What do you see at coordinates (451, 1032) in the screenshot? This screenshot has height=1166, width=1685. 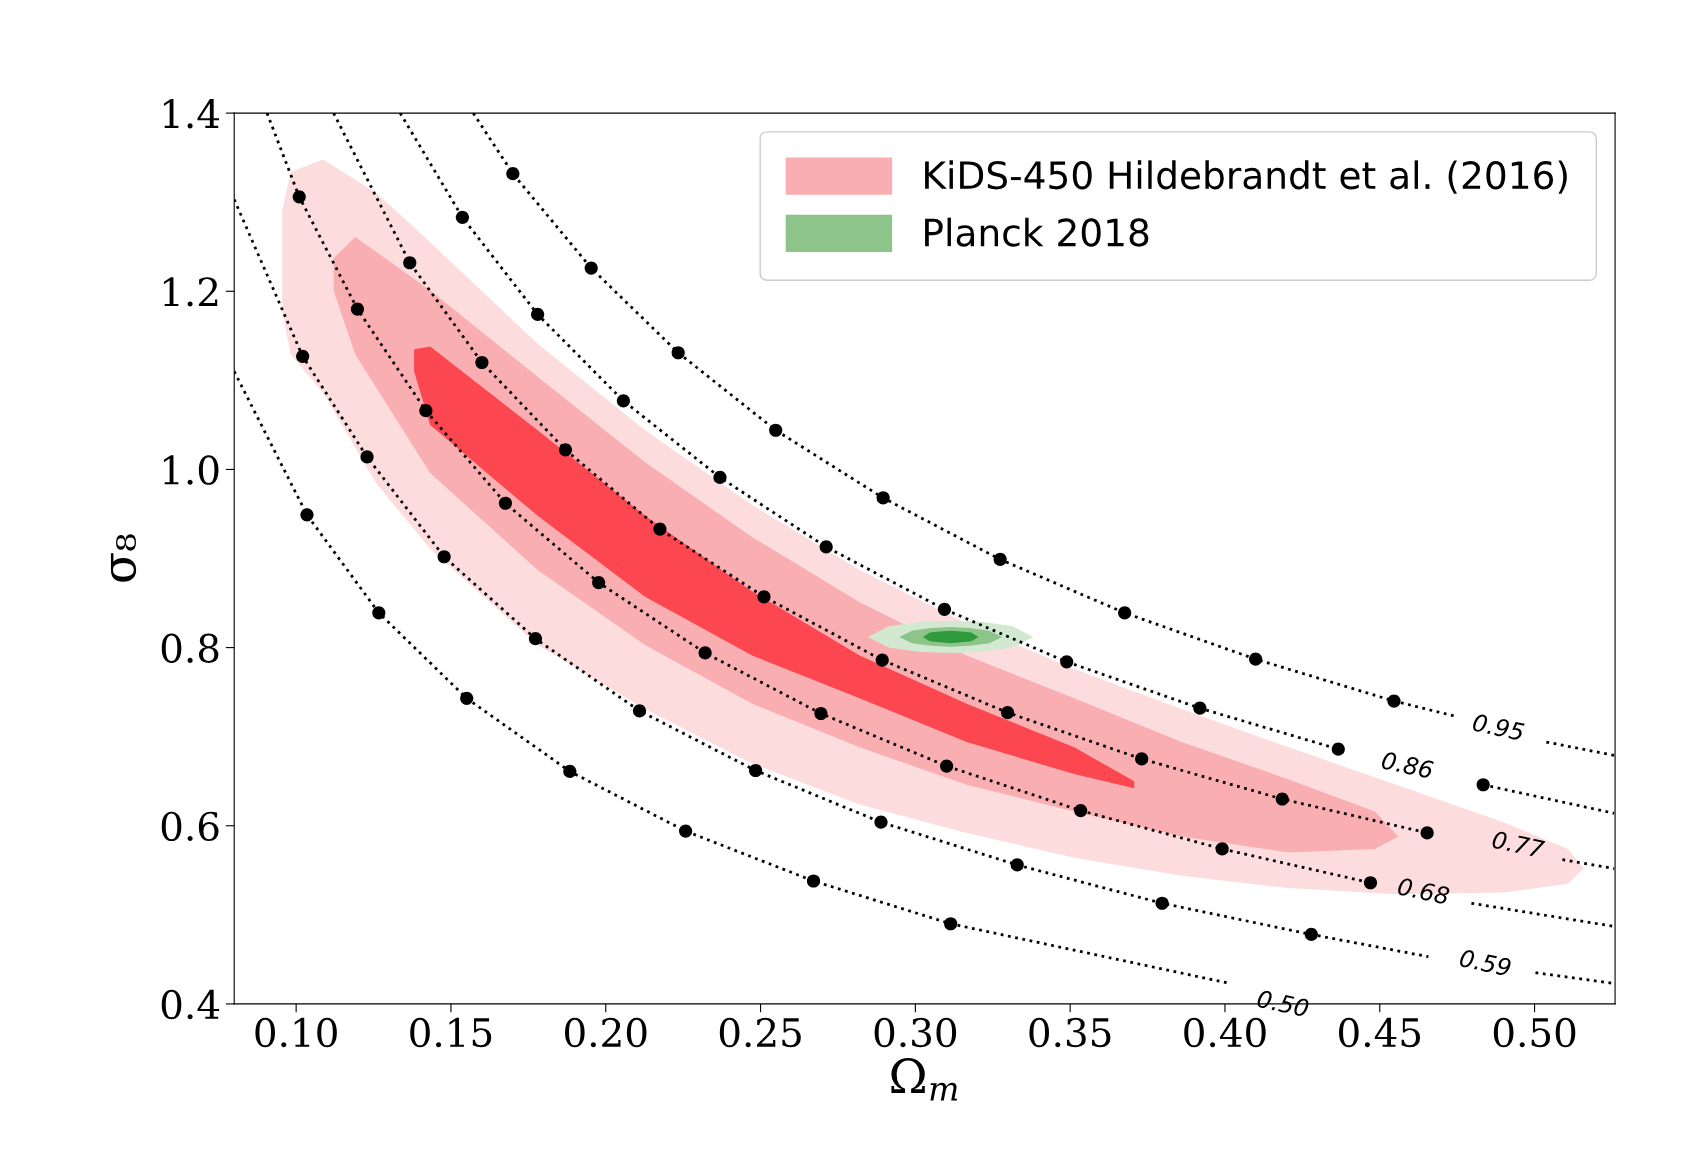 I see `x-tick-label: 0.15` at bounding box center [451, 1032].